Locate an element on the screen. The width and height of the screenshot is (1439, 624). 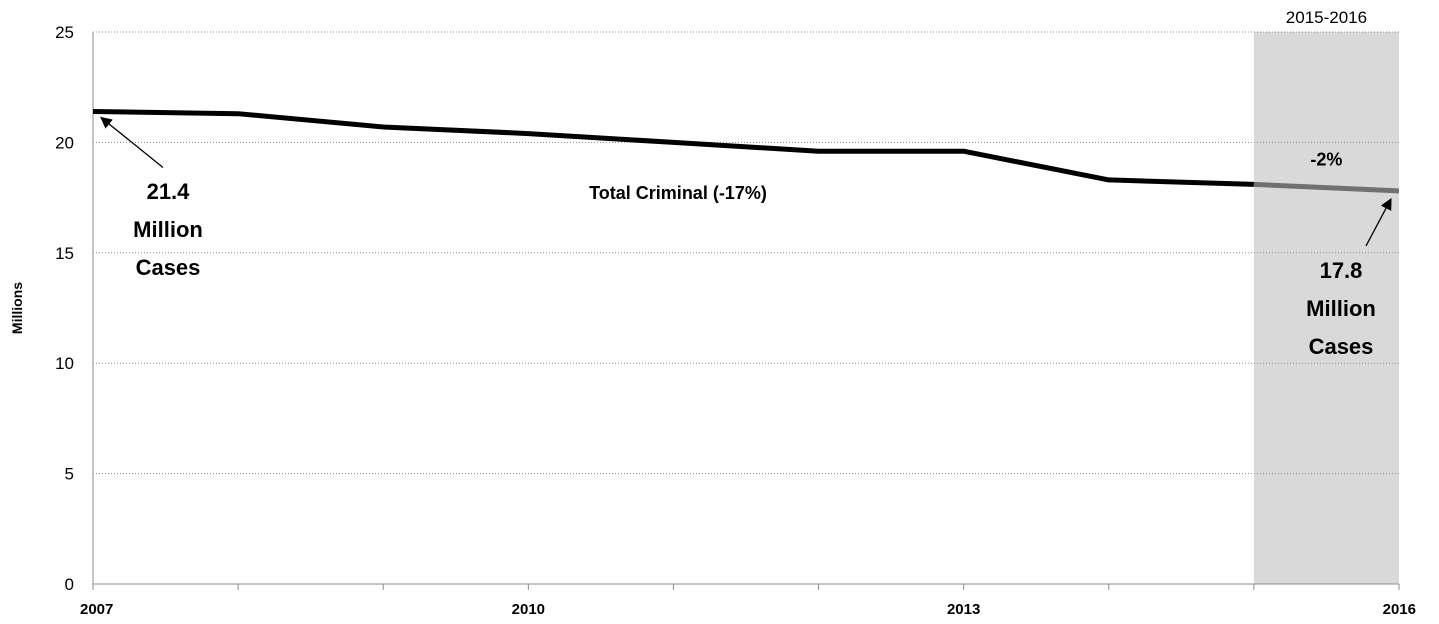
annotation-end-line: Cases is located at coordinates (1341, 346).